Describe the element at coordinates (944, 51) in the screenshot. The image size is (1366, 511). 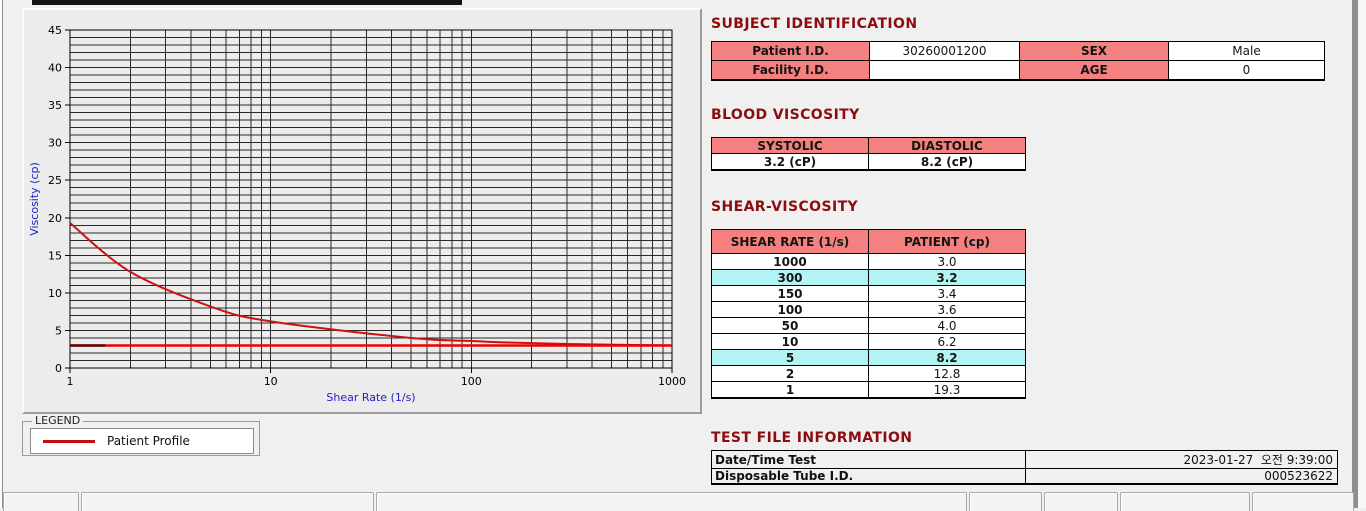
I see `patient-id-value: 30260001200` at that location.